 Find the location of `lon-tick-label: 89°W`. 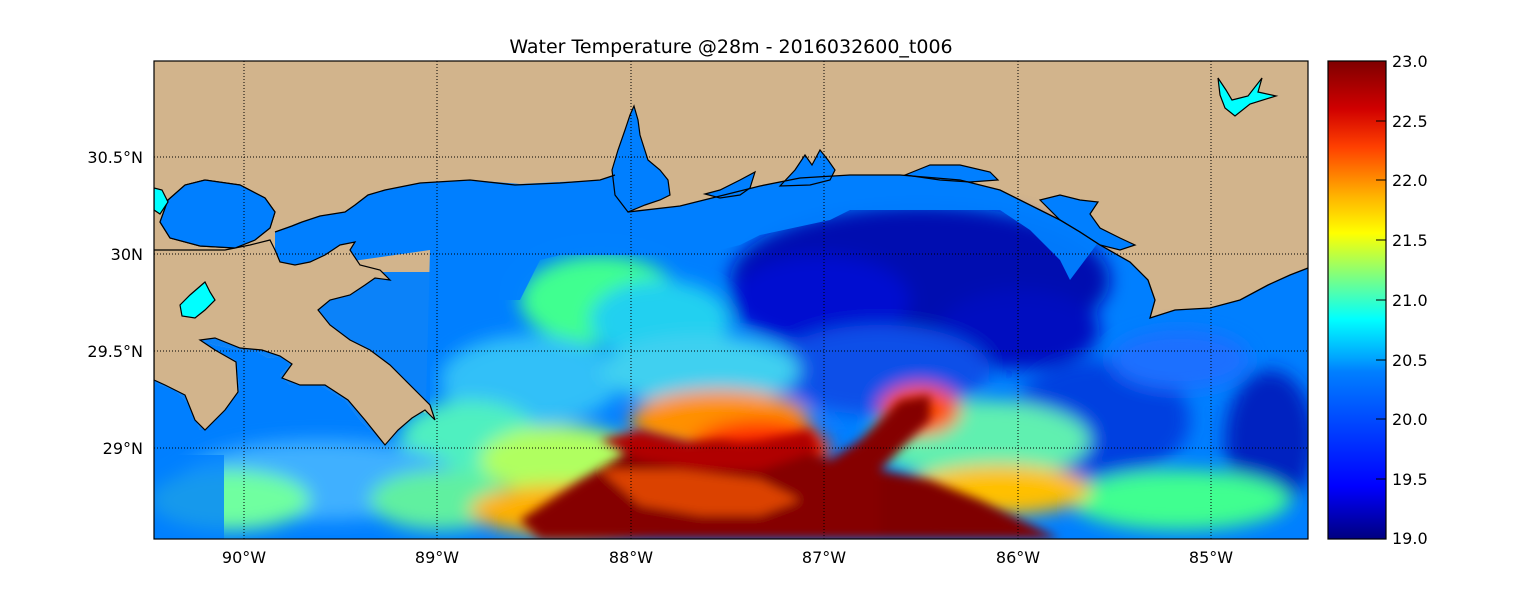

lon-tick-label: 89°W is located at coordinates (437, 557).